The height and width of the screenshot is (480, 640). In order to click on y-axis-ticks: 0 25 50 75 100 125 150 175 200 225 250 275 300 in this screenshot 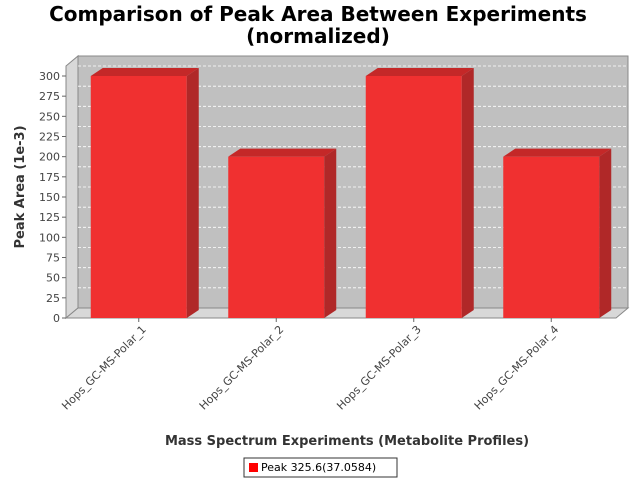, I will do `click(52, 197)`.